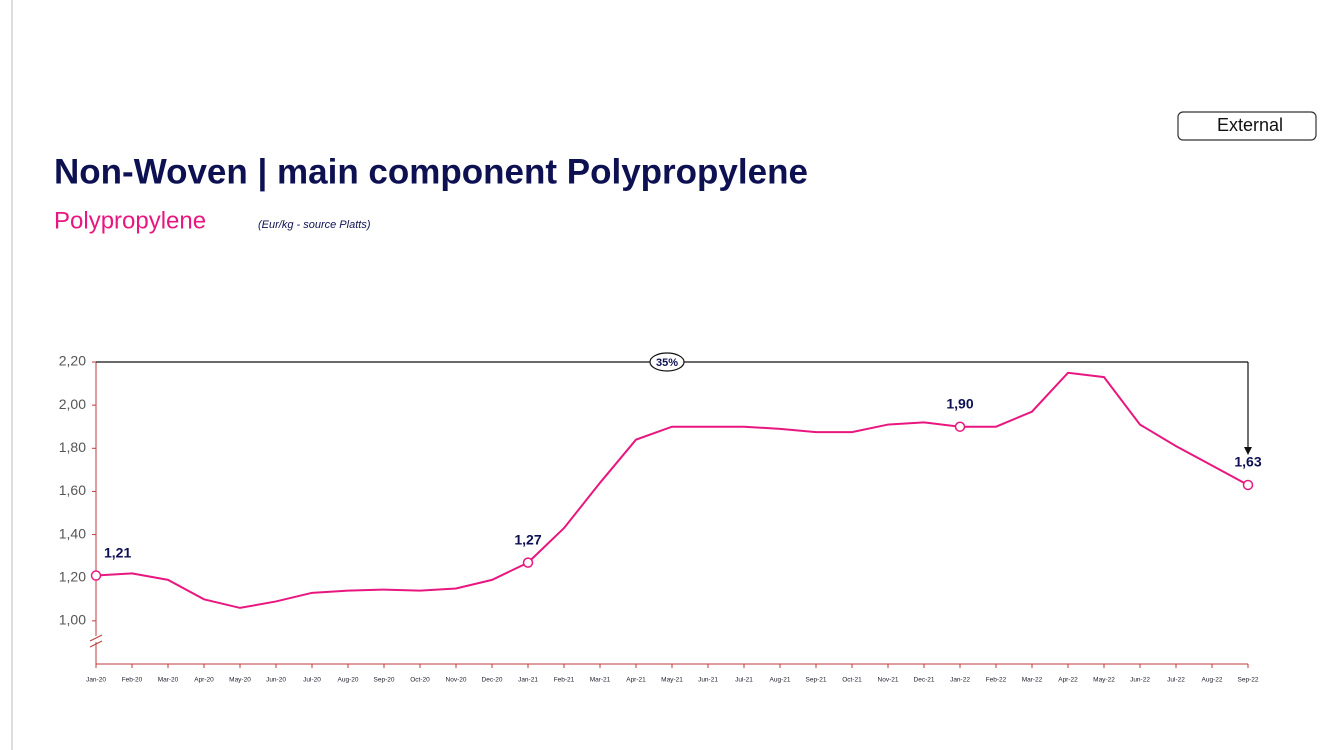 The image size is (1322, 750). What do you see at coordinates (708, 680) in the screenshot?
I see `x-tick-label: Jun-21` at bounding box center [708, 680].